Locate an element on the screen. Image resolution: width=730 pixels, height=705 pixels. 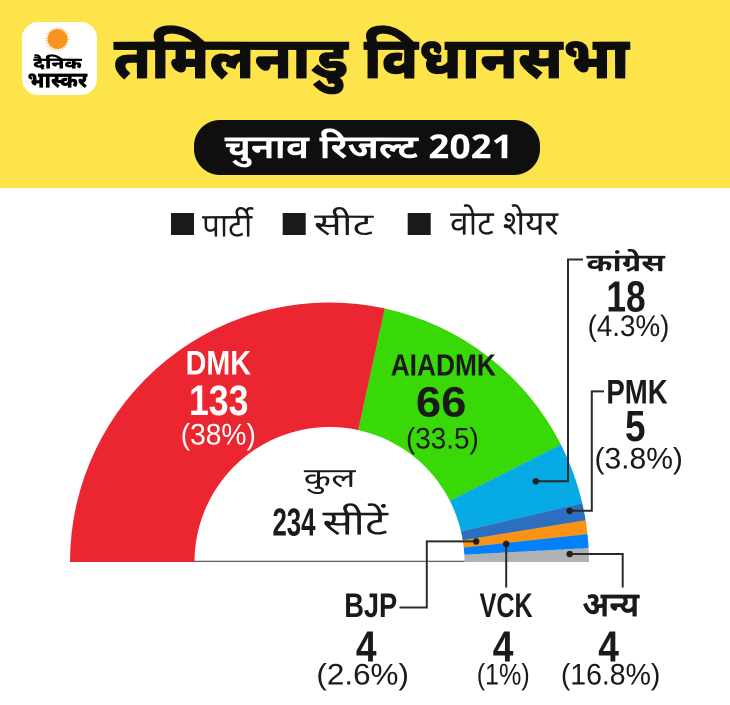
svg-text: PMK is located at coordinates (637, 392).